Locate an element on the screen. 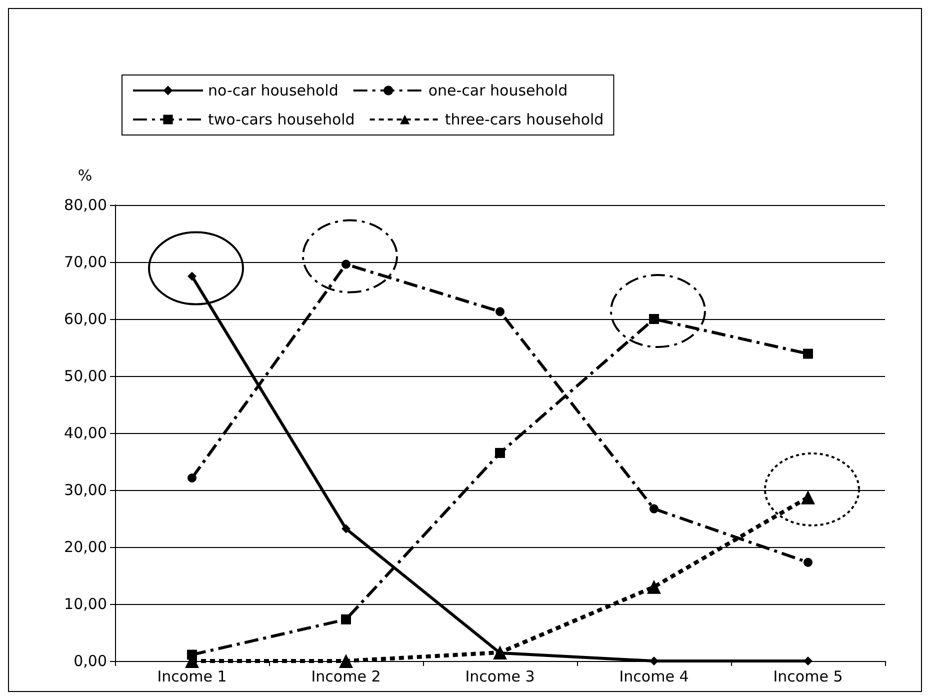  y-tick-label: 80,00 is located at coordinates (85, 205).